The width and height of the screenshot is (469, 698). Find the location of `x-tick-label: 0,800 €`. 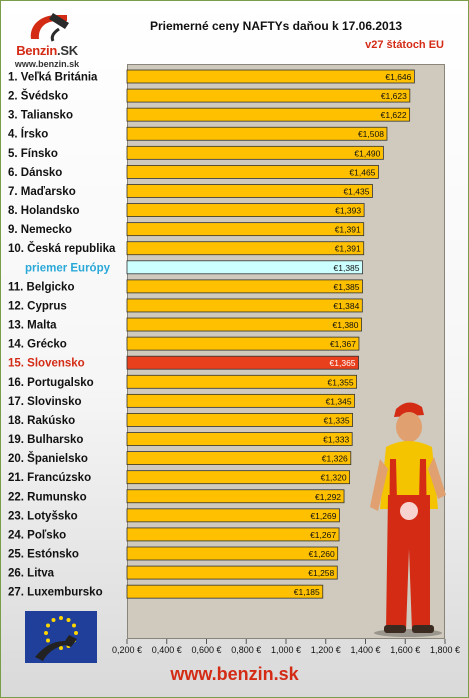

x-tick-label: 0,800 € is located at coordinates (246, 650).